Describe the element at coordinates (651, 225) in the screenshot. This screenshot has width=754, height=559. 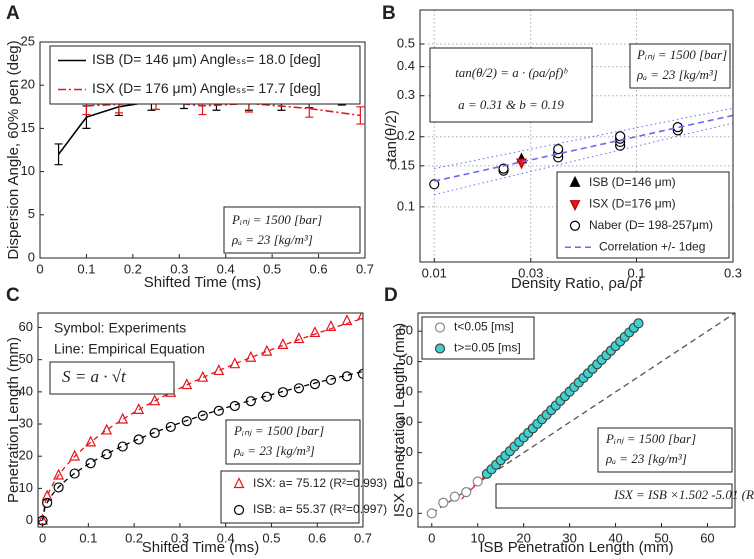
I see `legend-label: Naber (D= 198-257μm)` at that location.